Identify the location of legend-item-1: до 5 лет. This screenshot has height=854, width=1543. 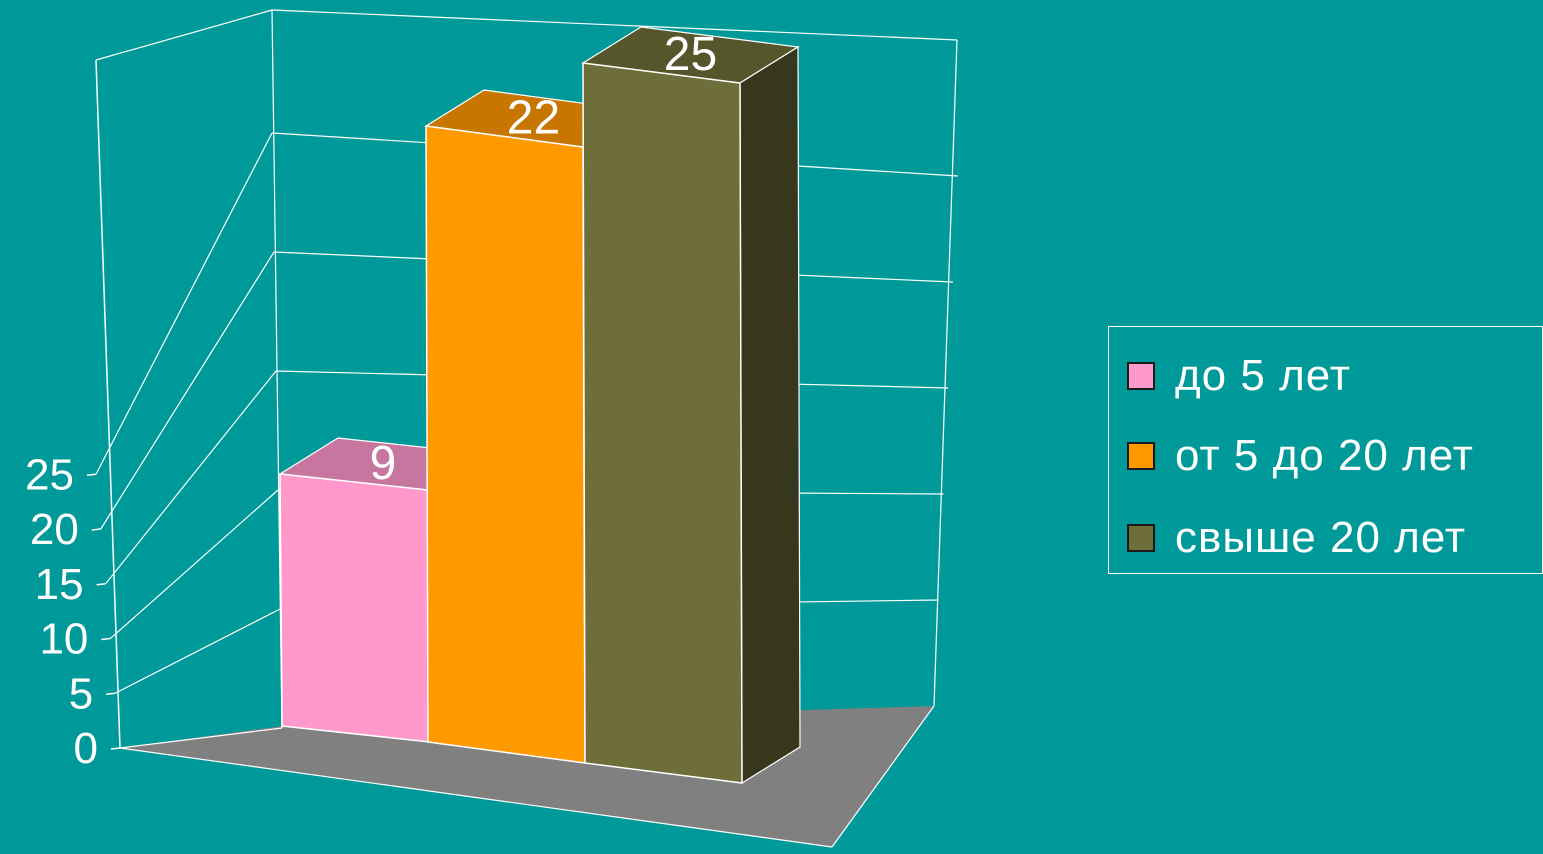
(1239, 376).